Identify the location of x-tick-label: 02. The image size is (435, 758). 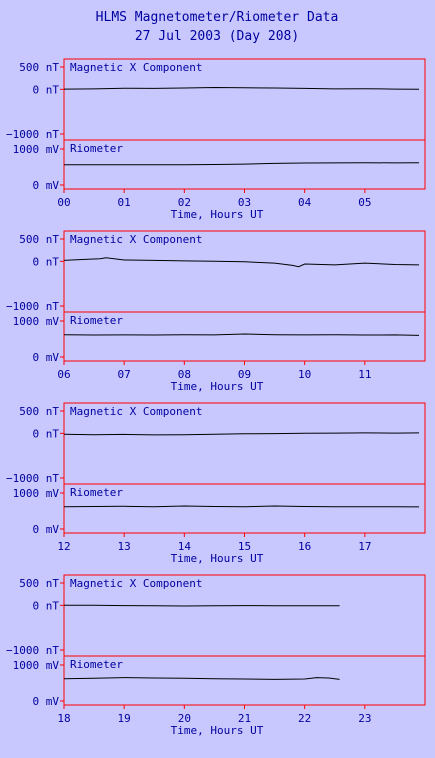
(184, 202).